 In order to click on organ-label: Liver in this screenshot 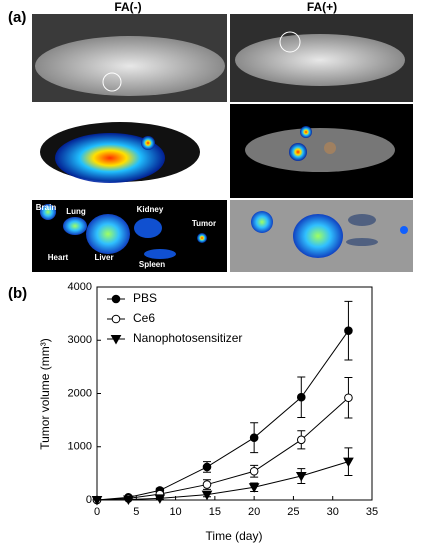, I will do `click(103, 257)`.